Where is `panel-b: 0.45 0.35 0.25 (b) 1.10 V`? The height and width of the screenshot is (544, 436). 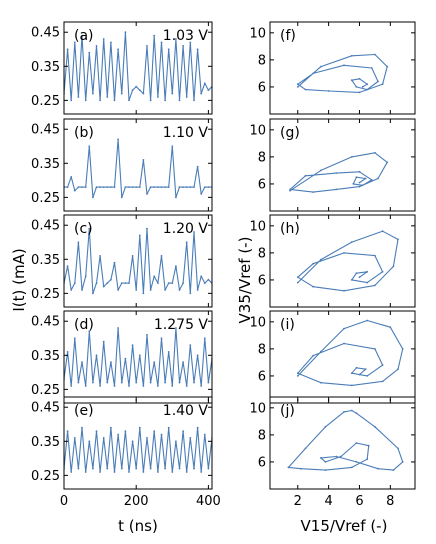 panel-b: 0.45 0.35 0.25 (b) 1.10 V is located at coordinates (122, 165).